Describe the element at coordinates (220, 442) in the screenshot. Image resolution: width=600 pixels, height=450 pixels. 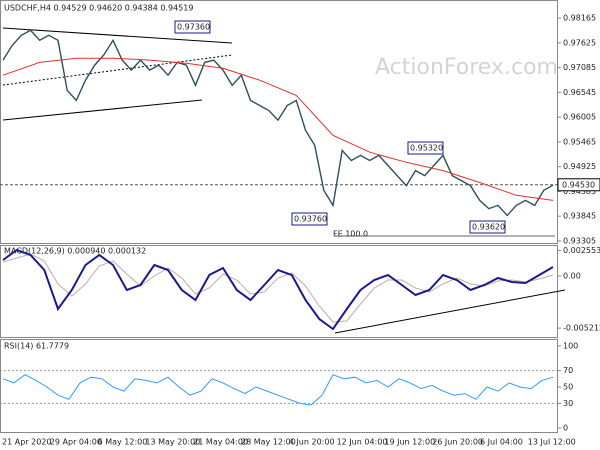
I see `x-tick-label: 21 May 04:00` at that location.